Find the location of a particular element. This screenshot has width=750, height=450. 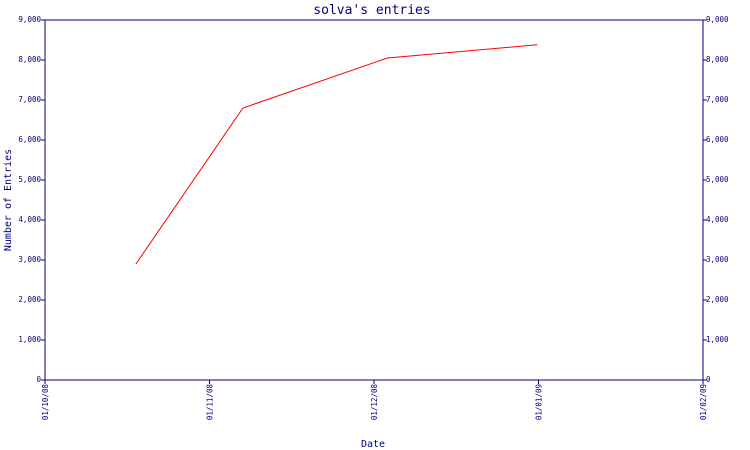

y-tick-label-left: 4,000 is located at coordinates (29, 219).